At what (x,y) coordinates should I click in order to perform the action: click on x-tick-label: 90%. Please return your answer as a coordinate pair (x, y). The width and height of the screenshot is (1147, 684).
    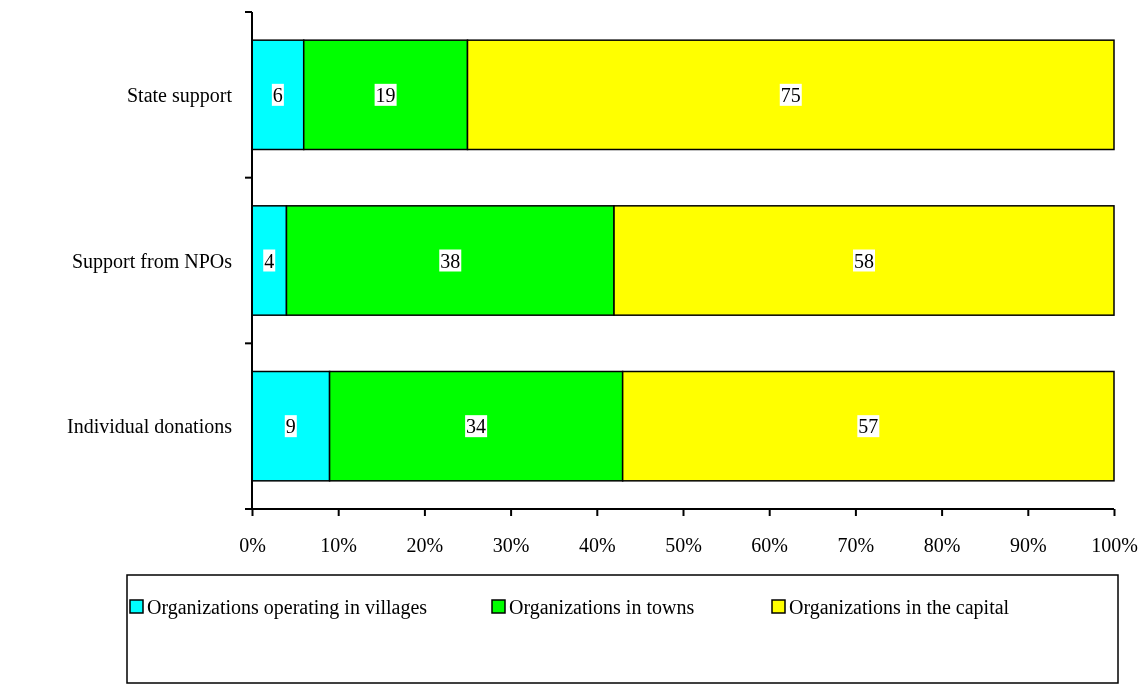
    Looking at the image, I should click on (1028, 545).